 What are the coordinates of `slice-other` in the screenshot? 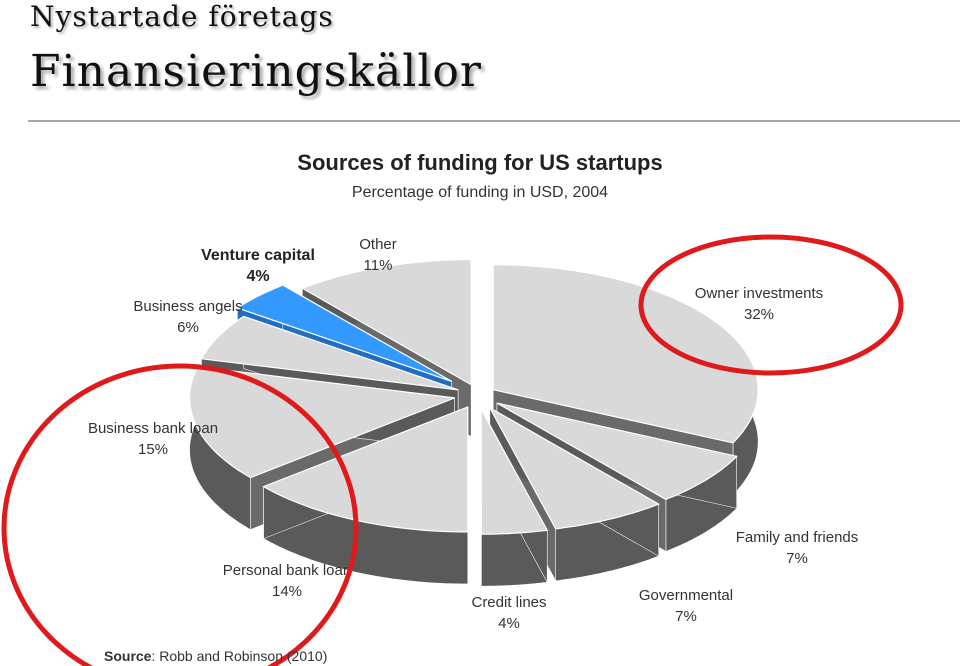 It's located at (386, 322).